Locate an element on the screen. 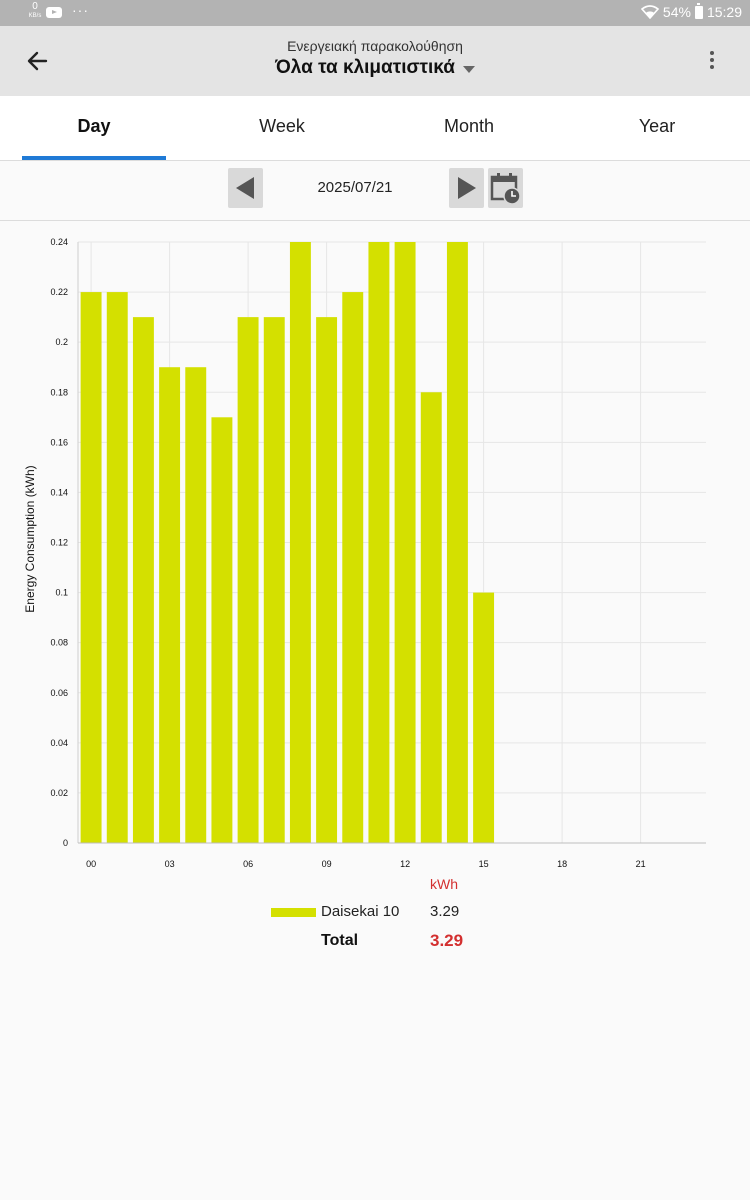  y-tick-label: 0.18 is located at coordinates (59, 392).